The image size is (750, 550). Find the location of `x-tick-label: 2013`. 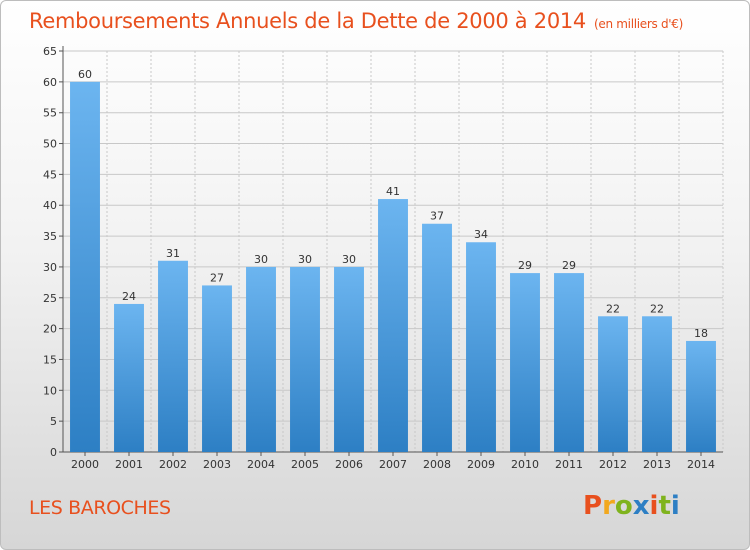

x-tick-label: 2013 is located at coordinates (657, 464).